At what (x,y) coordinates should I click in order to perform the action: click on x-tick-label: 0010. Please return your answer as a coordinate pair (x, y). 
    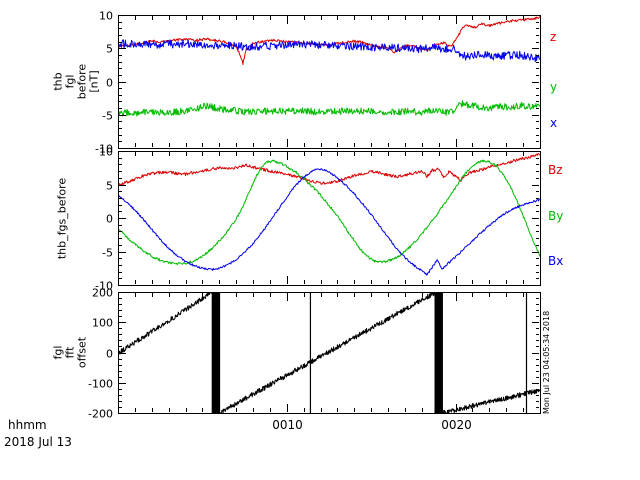
    Looking at the image, I should click on (287, 425).